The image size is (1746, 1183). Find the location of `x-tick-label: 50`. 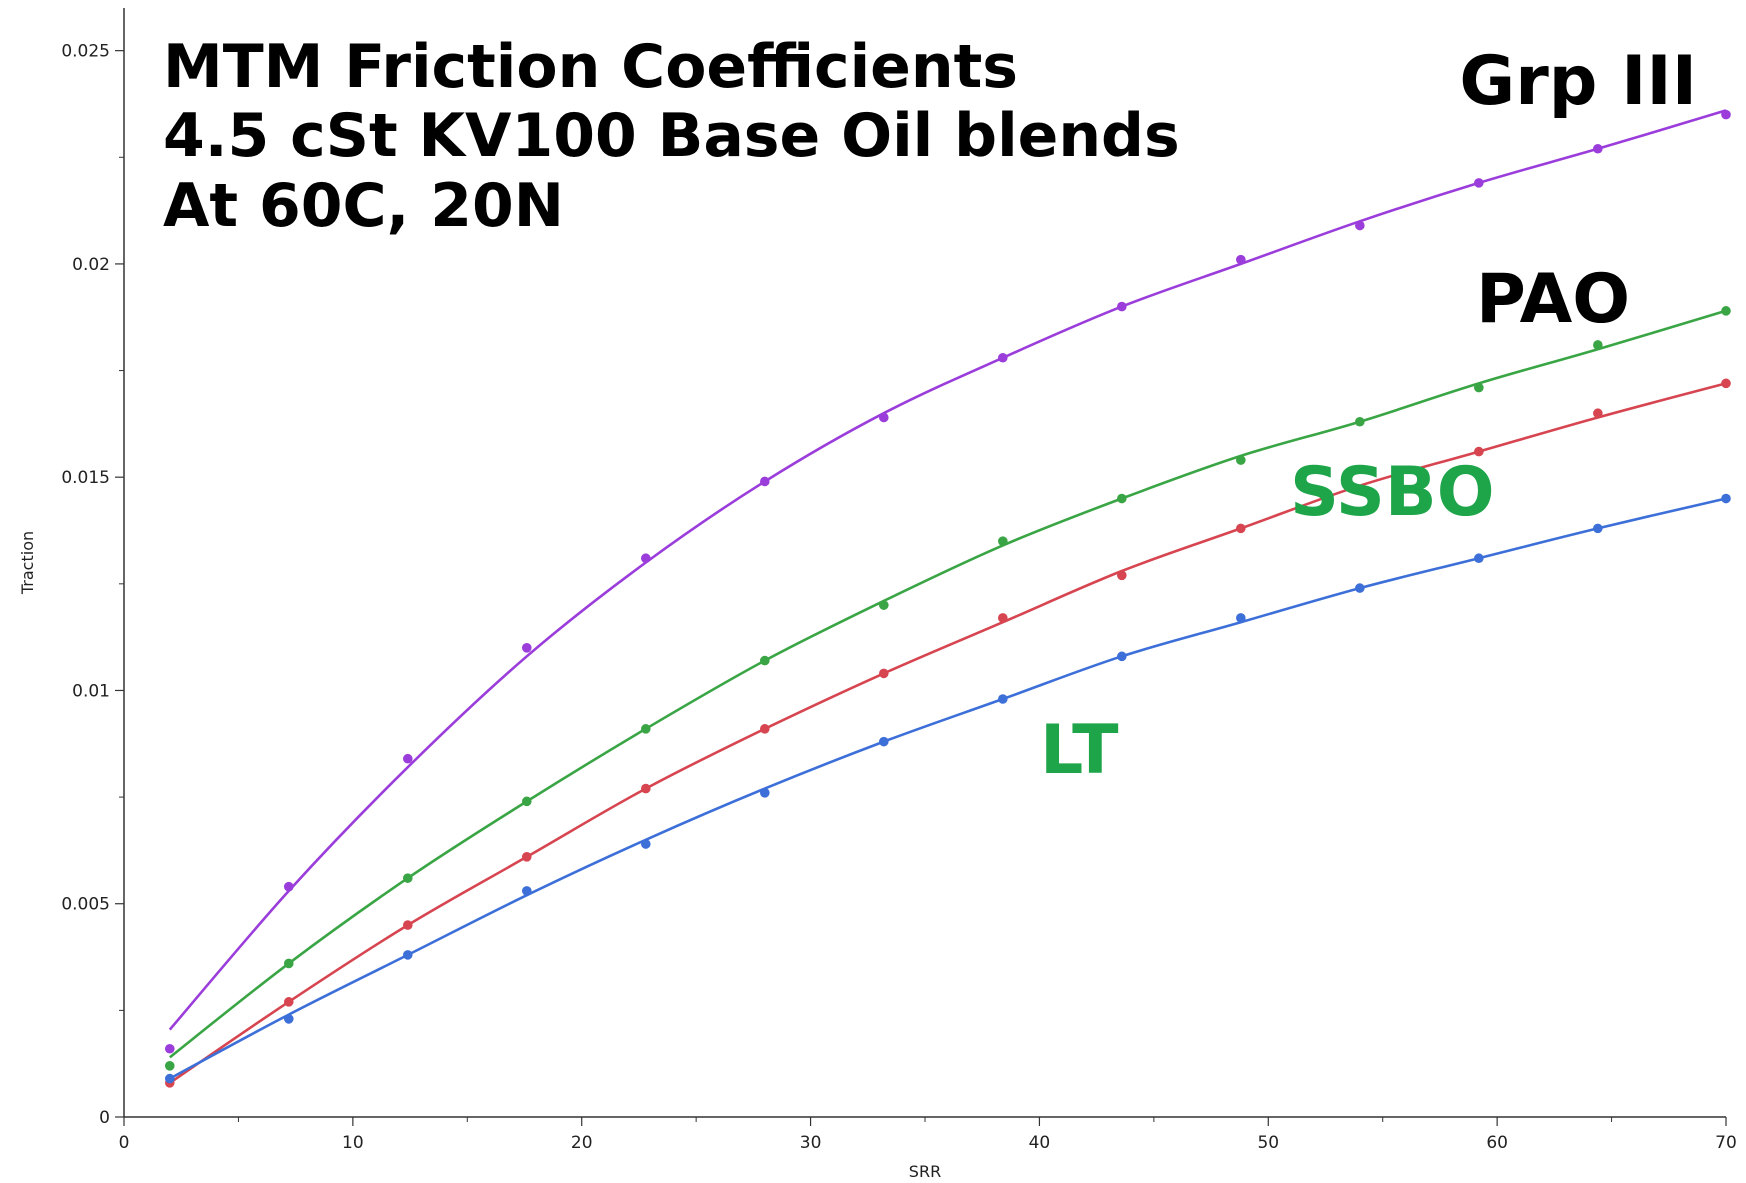

x-tick-label: 50 is located at coordinates (1268, 1143).